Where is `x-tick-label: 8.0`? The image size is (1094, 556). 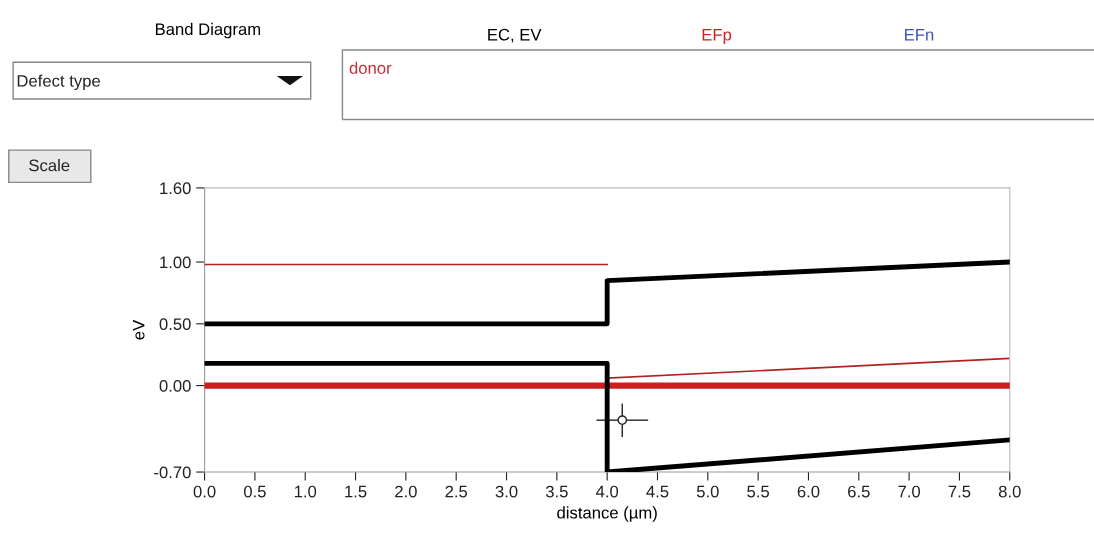 x-tick-label: 8.0 is located at coordinates (1009, 491).